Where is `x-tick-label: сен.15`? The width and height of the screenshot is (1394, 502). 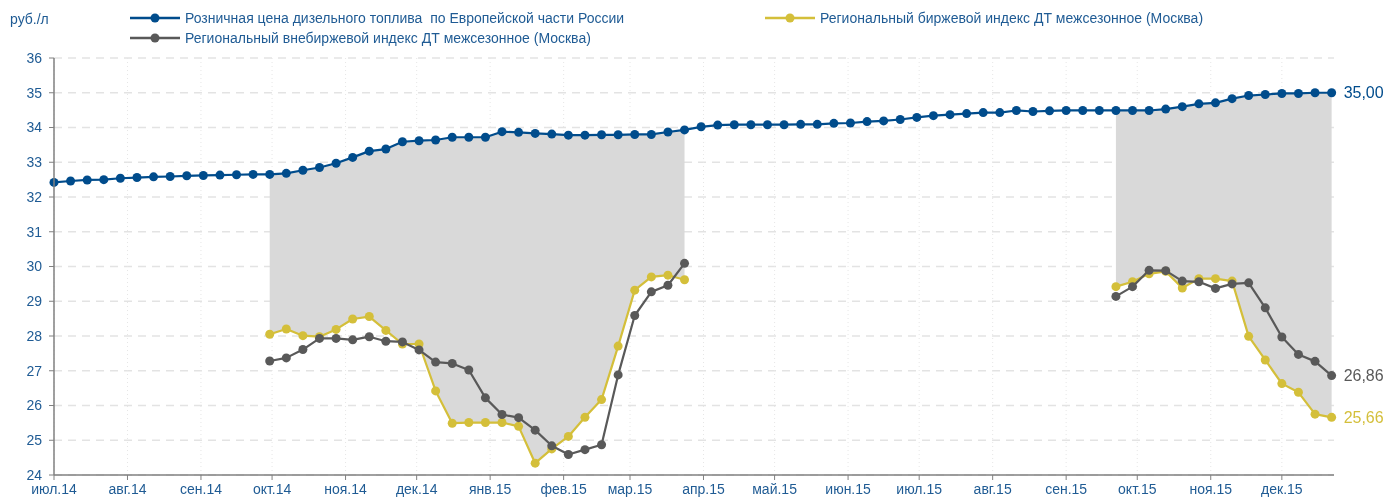 x-tick-label: сен.15 is located at coordinates (1066, 489).